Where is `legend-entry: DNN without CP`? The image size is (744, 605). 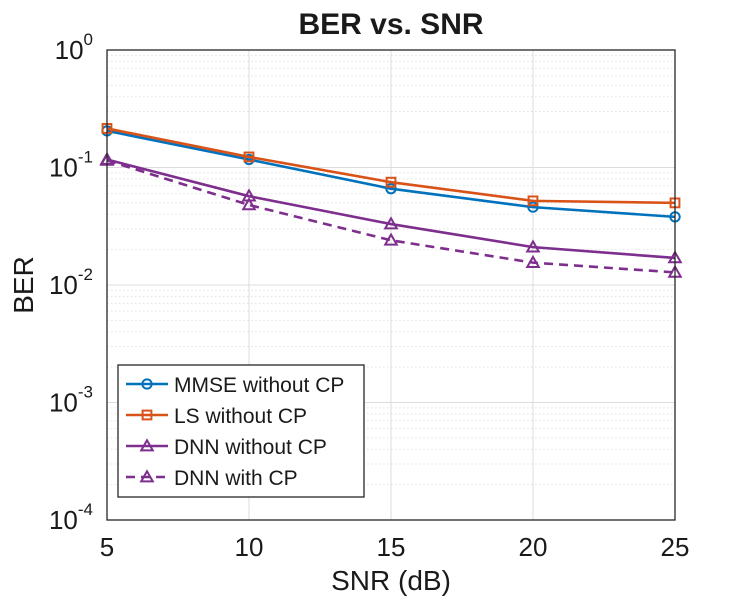 legend-entry: DNN without CP is located at coordinates (226, 447).